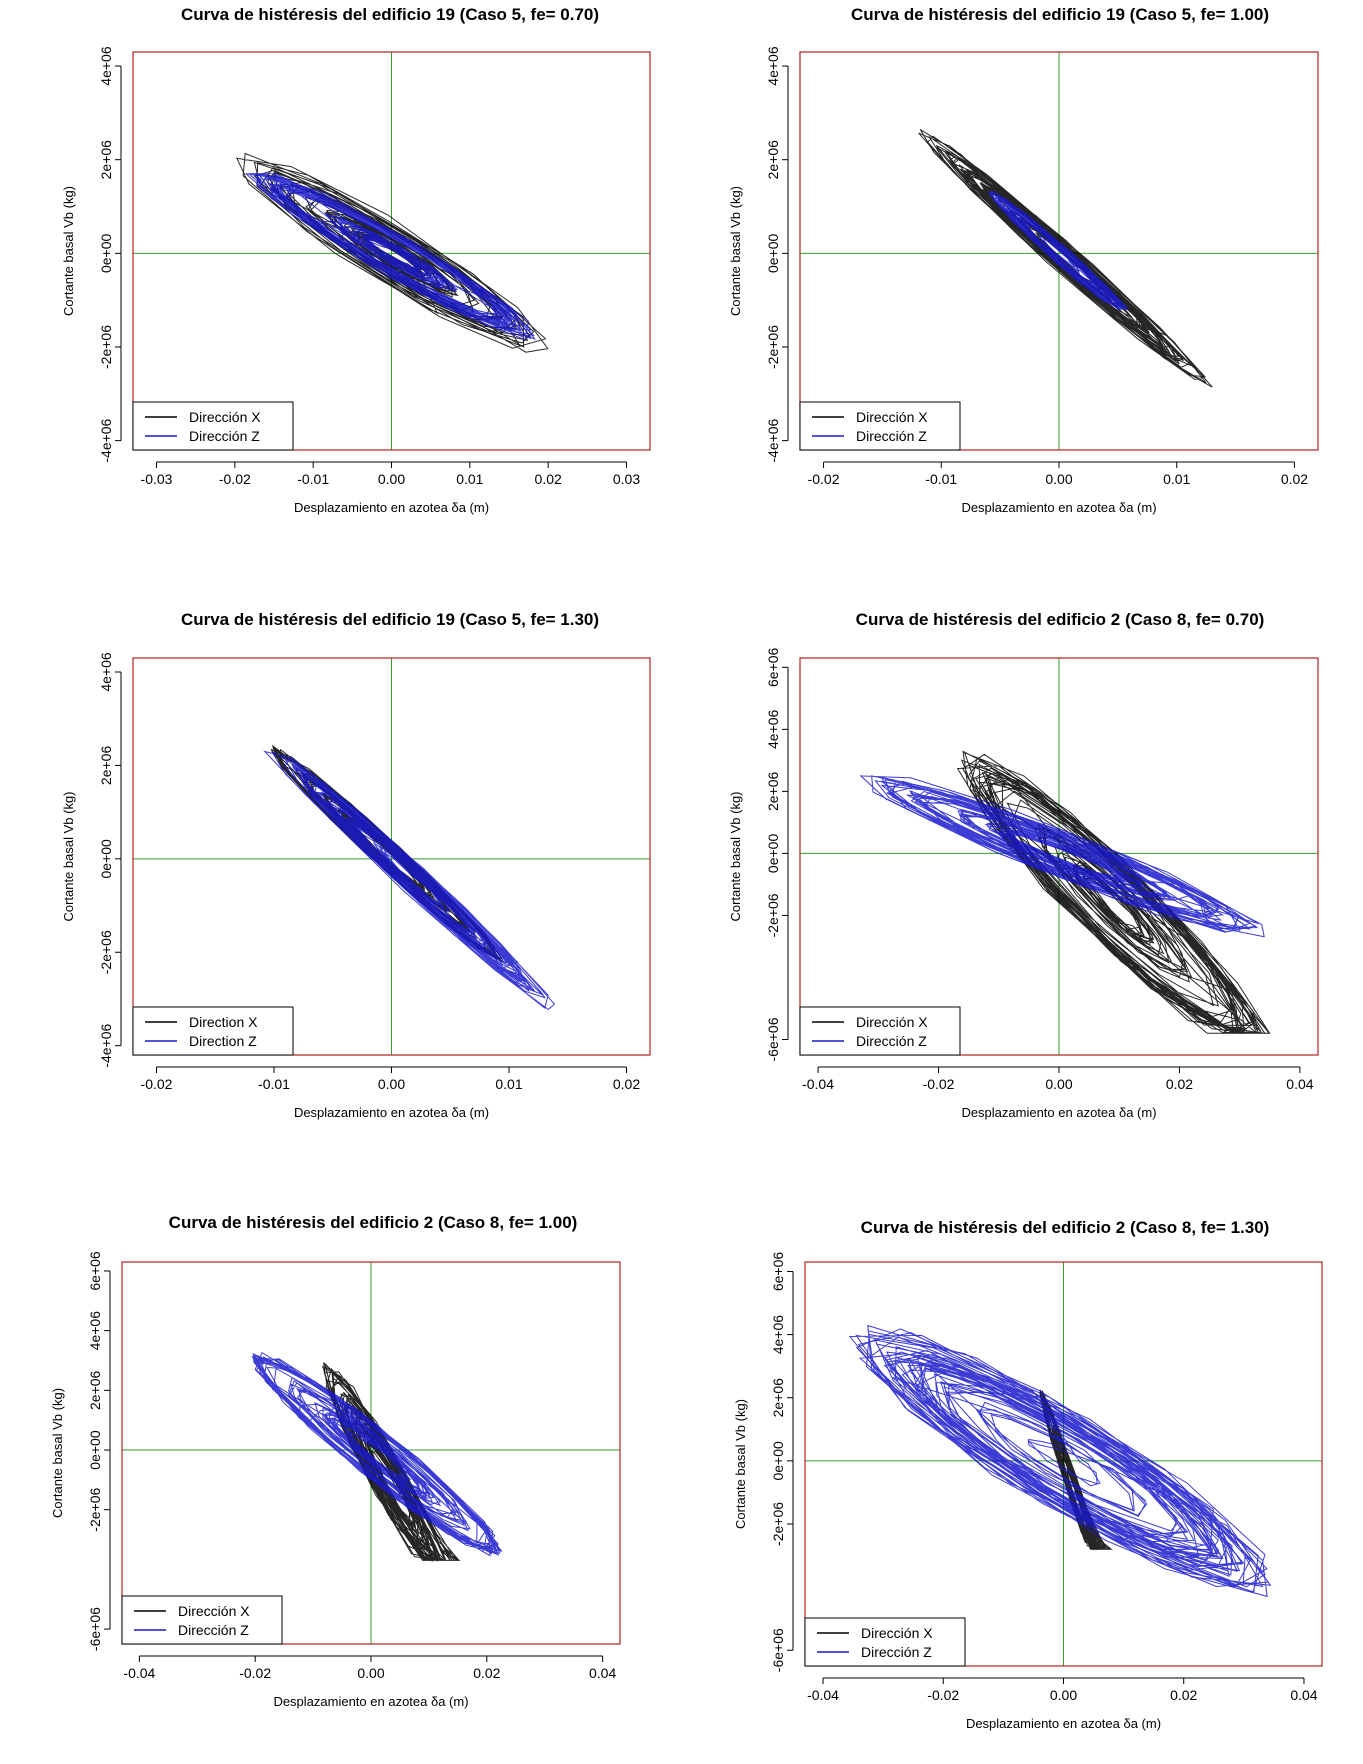 The width and height of the screenshot is (1363, 1764). I want to click on x-tick-label: -0.04, so click(823, 1695).